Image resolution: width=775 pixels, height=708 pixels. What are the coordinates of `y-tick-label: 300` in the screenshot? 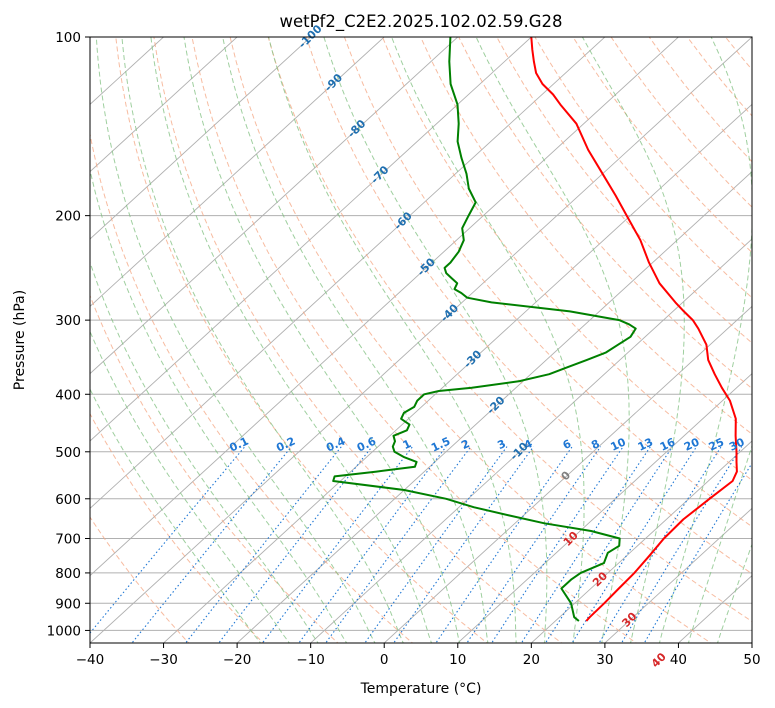 It's located at (68, 321).